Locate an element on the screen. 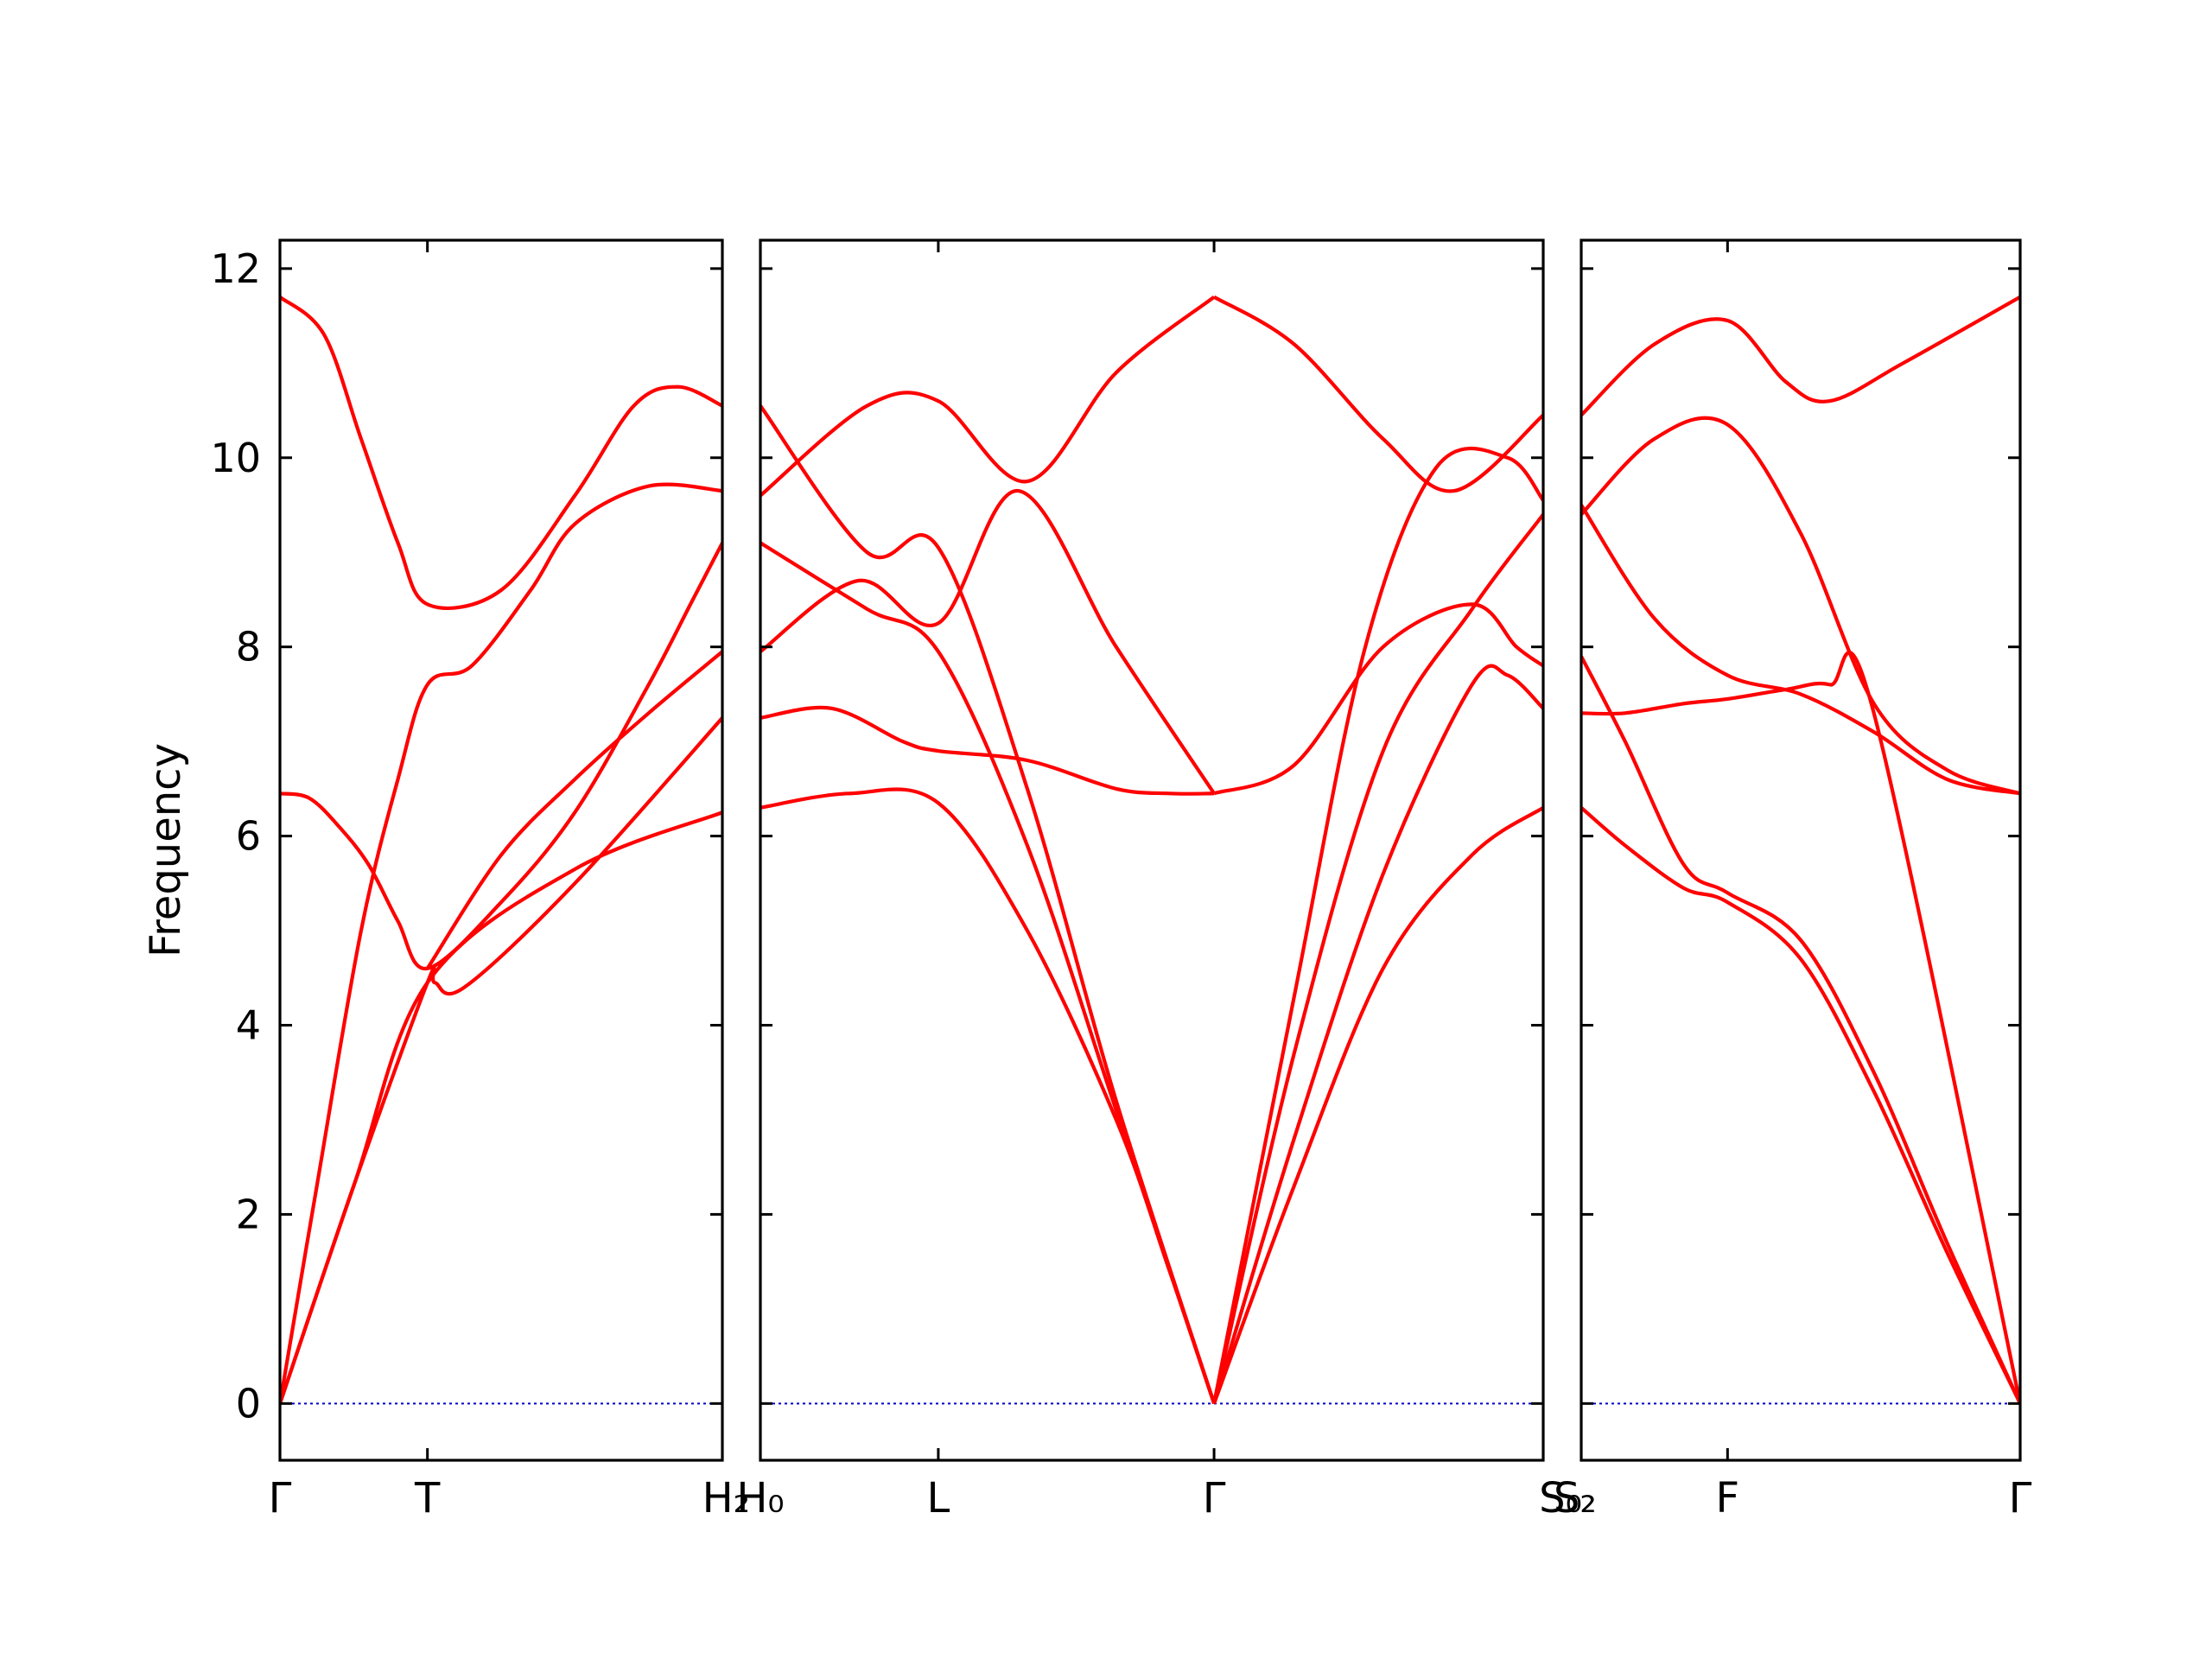 This screenshot has height=1659, width=2212. x-tick-label: S₂ is located at coordinates (1575, 1498).